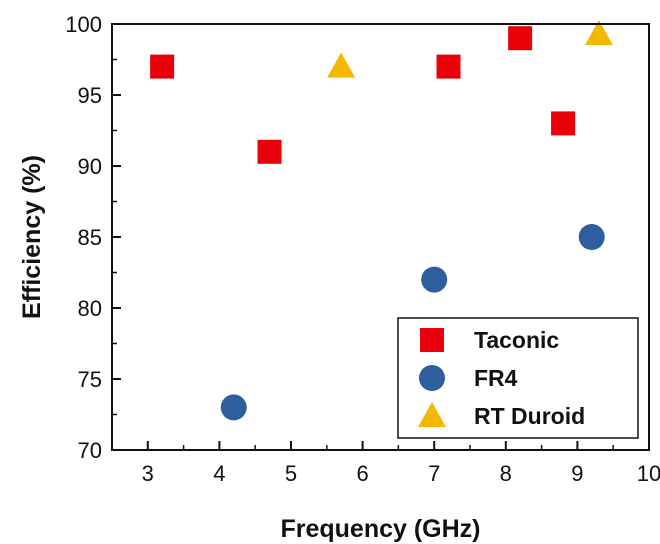 The height and width of the screenshot is (544, 660). I want to click on legend-label: RT Duroid, so click(529, 416).